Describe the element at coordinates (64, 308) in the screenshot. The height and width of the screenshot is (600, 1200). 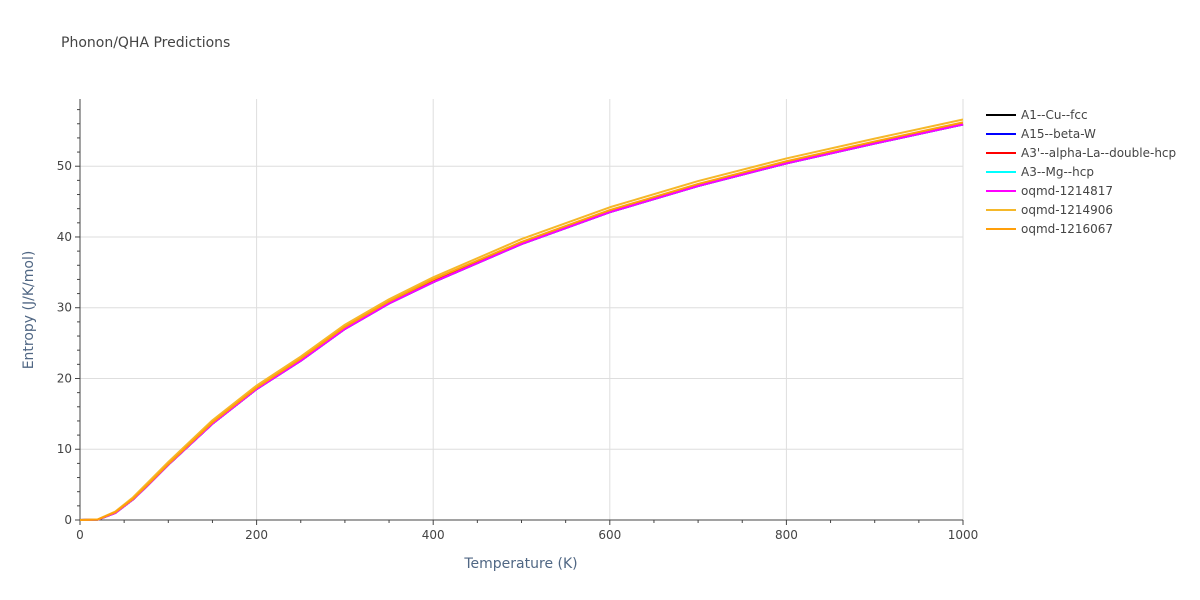
I see `y-tick-label: 30` at that location.